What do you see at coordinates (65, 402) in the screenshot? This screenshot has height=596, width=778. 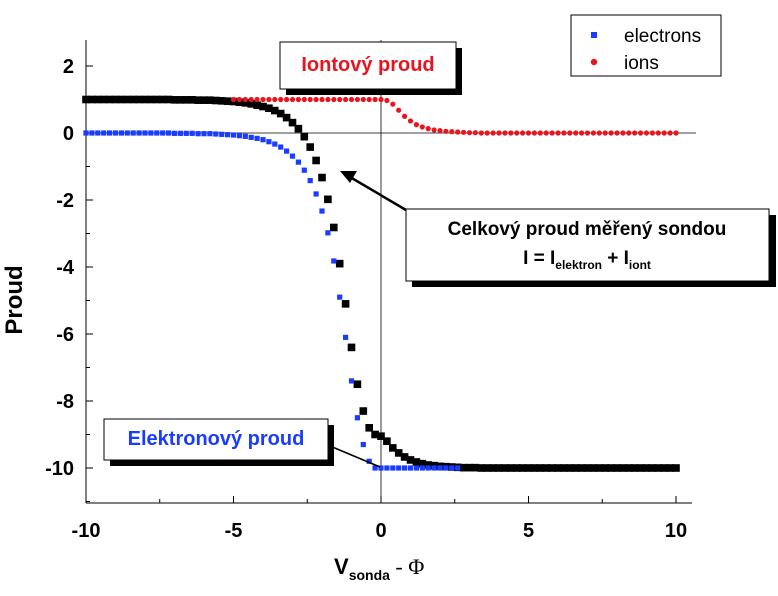 I see `y-tick-label: -8` at bounding box center [65, 402].